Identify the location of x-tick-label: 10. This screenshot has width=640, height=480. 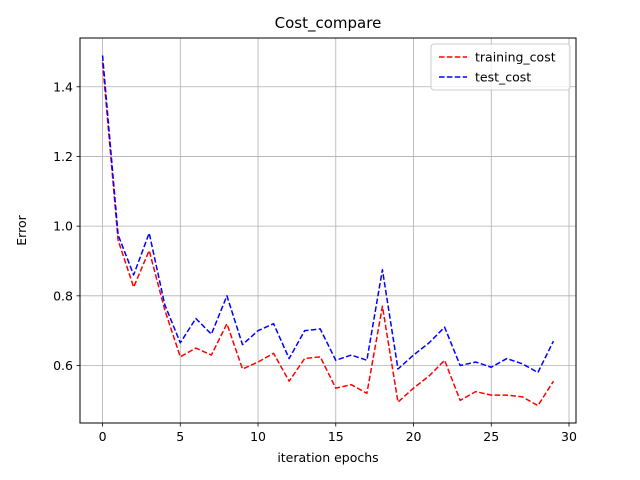
(258, 436).